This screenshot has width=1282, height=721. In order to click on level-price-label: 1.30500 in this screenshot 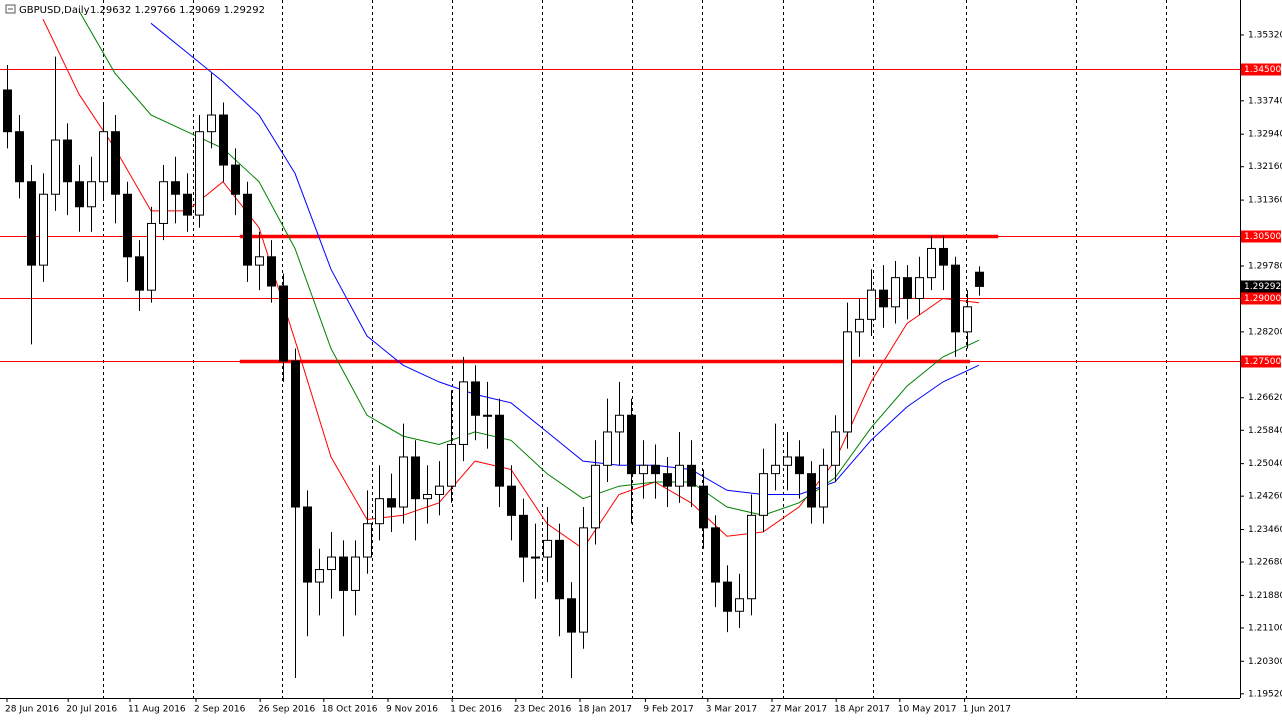, I will do `click(1262, 237)`.